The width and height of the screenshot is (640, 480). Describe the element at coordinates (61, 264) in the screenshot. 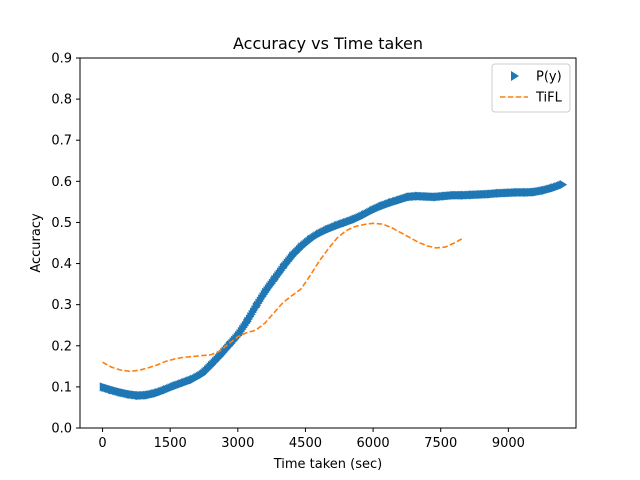

I see `y-tick-label: 0.4` at that location.